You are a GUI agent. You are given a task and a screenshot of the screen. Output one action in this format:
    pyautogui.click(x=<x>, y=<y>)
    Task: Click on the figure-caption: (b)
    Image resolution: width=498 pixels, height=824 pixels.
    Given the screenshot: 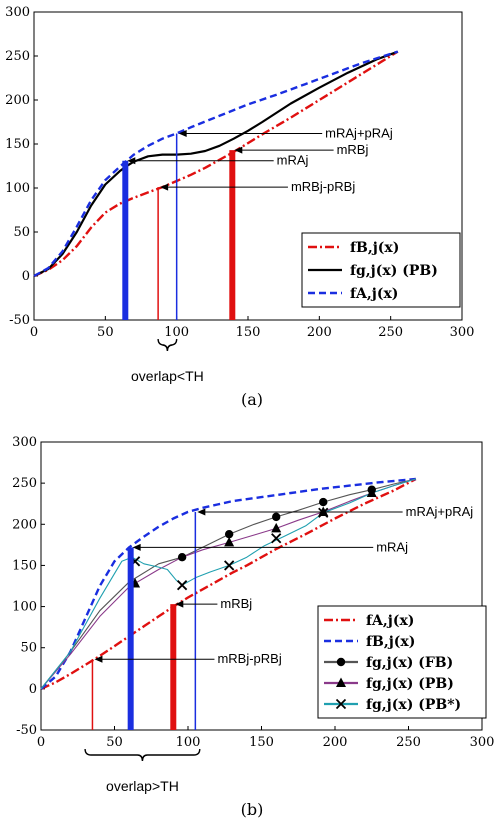 What is the action you would take?
    pyautogui.click(x=252, y=809)
    